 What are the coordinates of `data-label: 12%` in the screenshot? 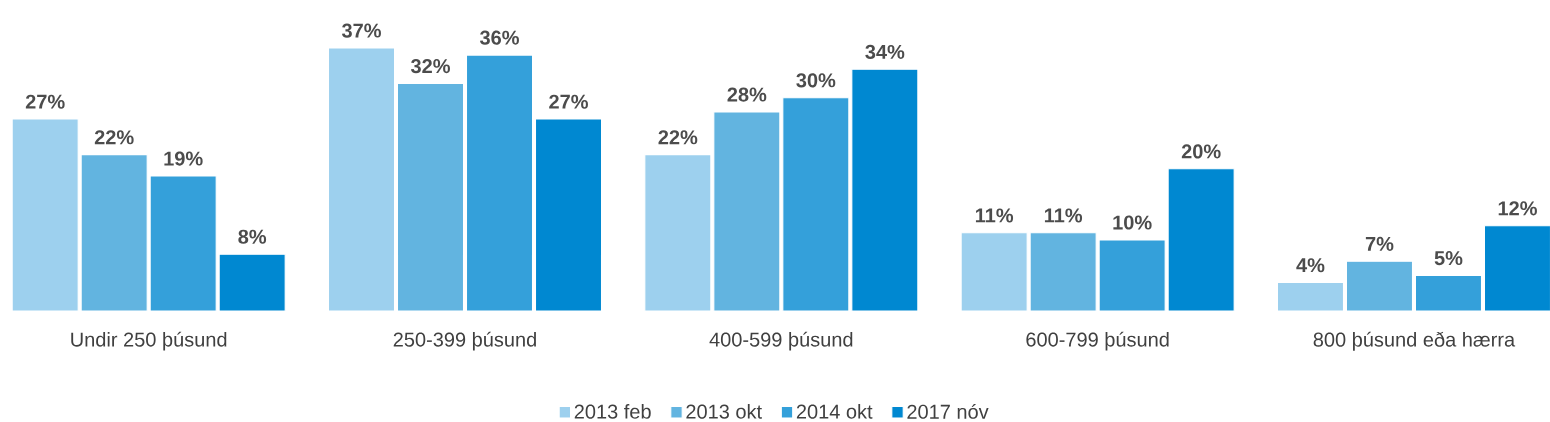 It's located at (1517, 208).